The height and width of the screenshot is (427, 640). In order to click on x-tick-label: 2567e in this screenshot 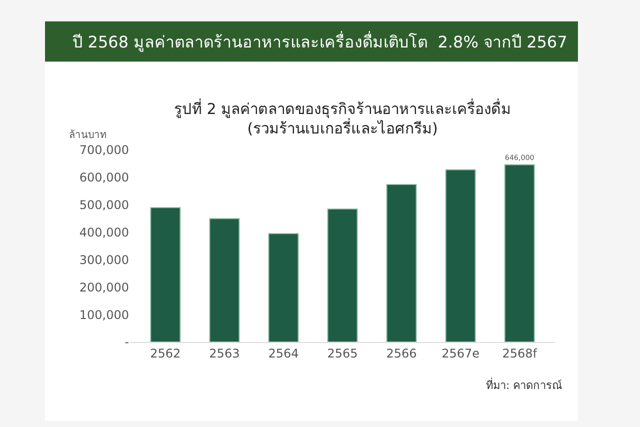, I will do `click(461, 353)`.